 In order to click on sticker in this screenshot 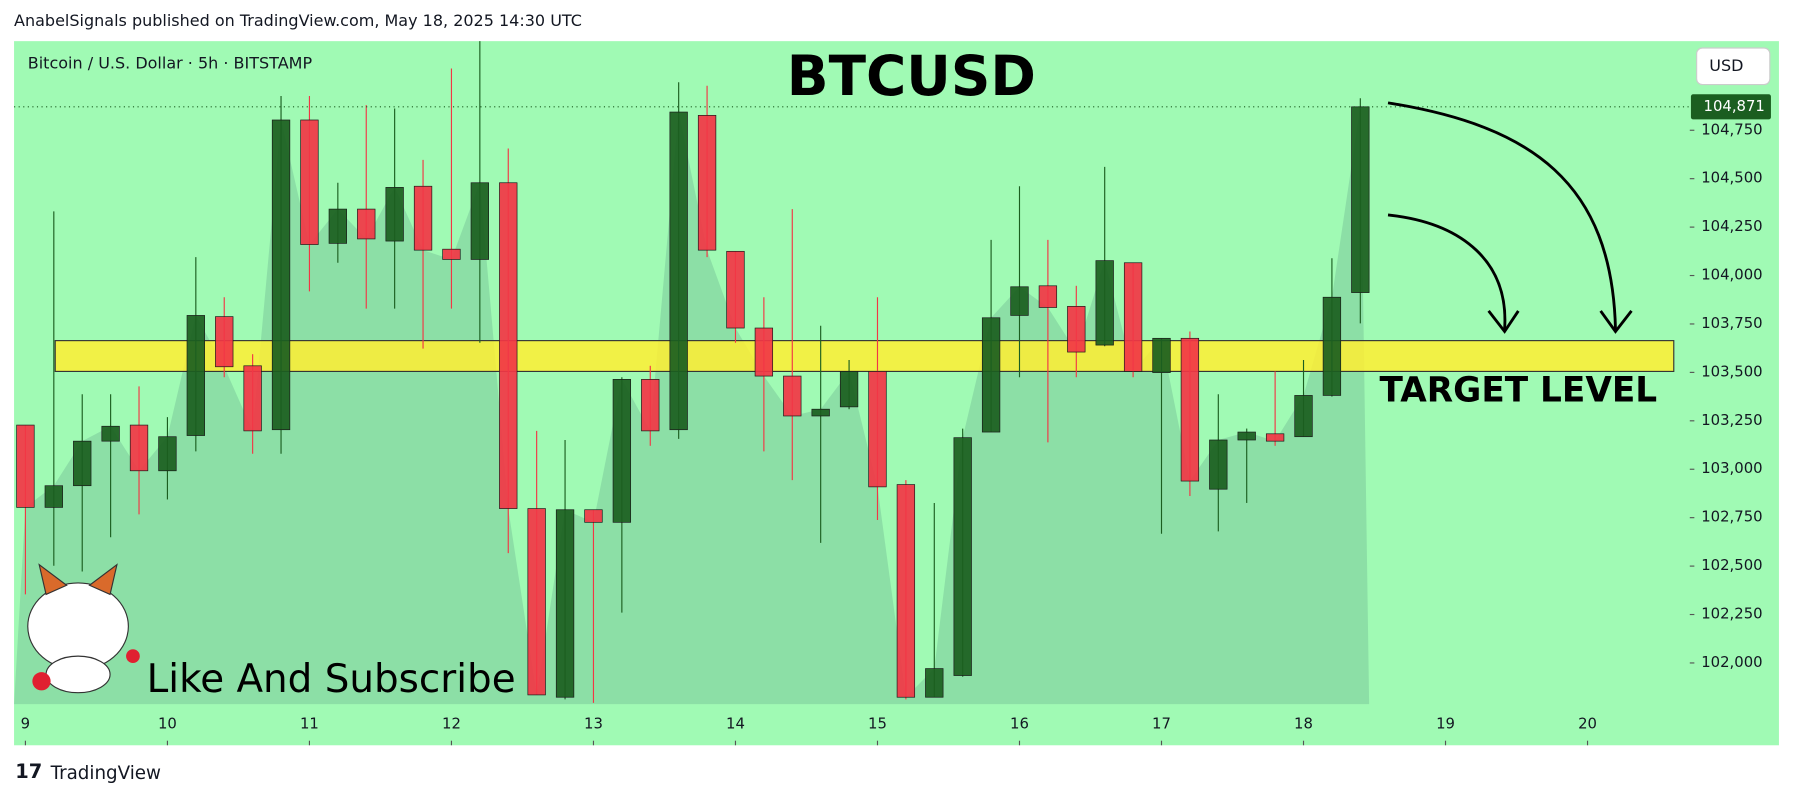, I will do `click(83, 628)`.